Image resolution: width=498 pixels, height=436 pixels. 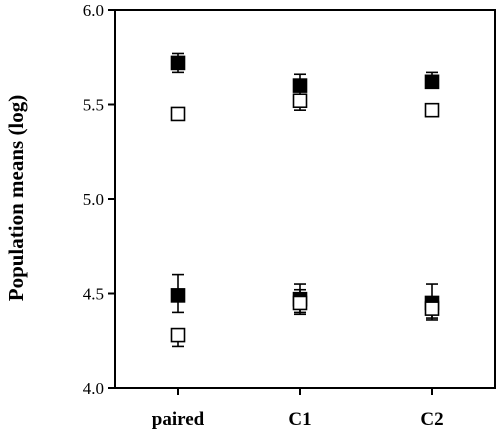 I want to click on x-tick-label: C2, so click(x=431, y=419).